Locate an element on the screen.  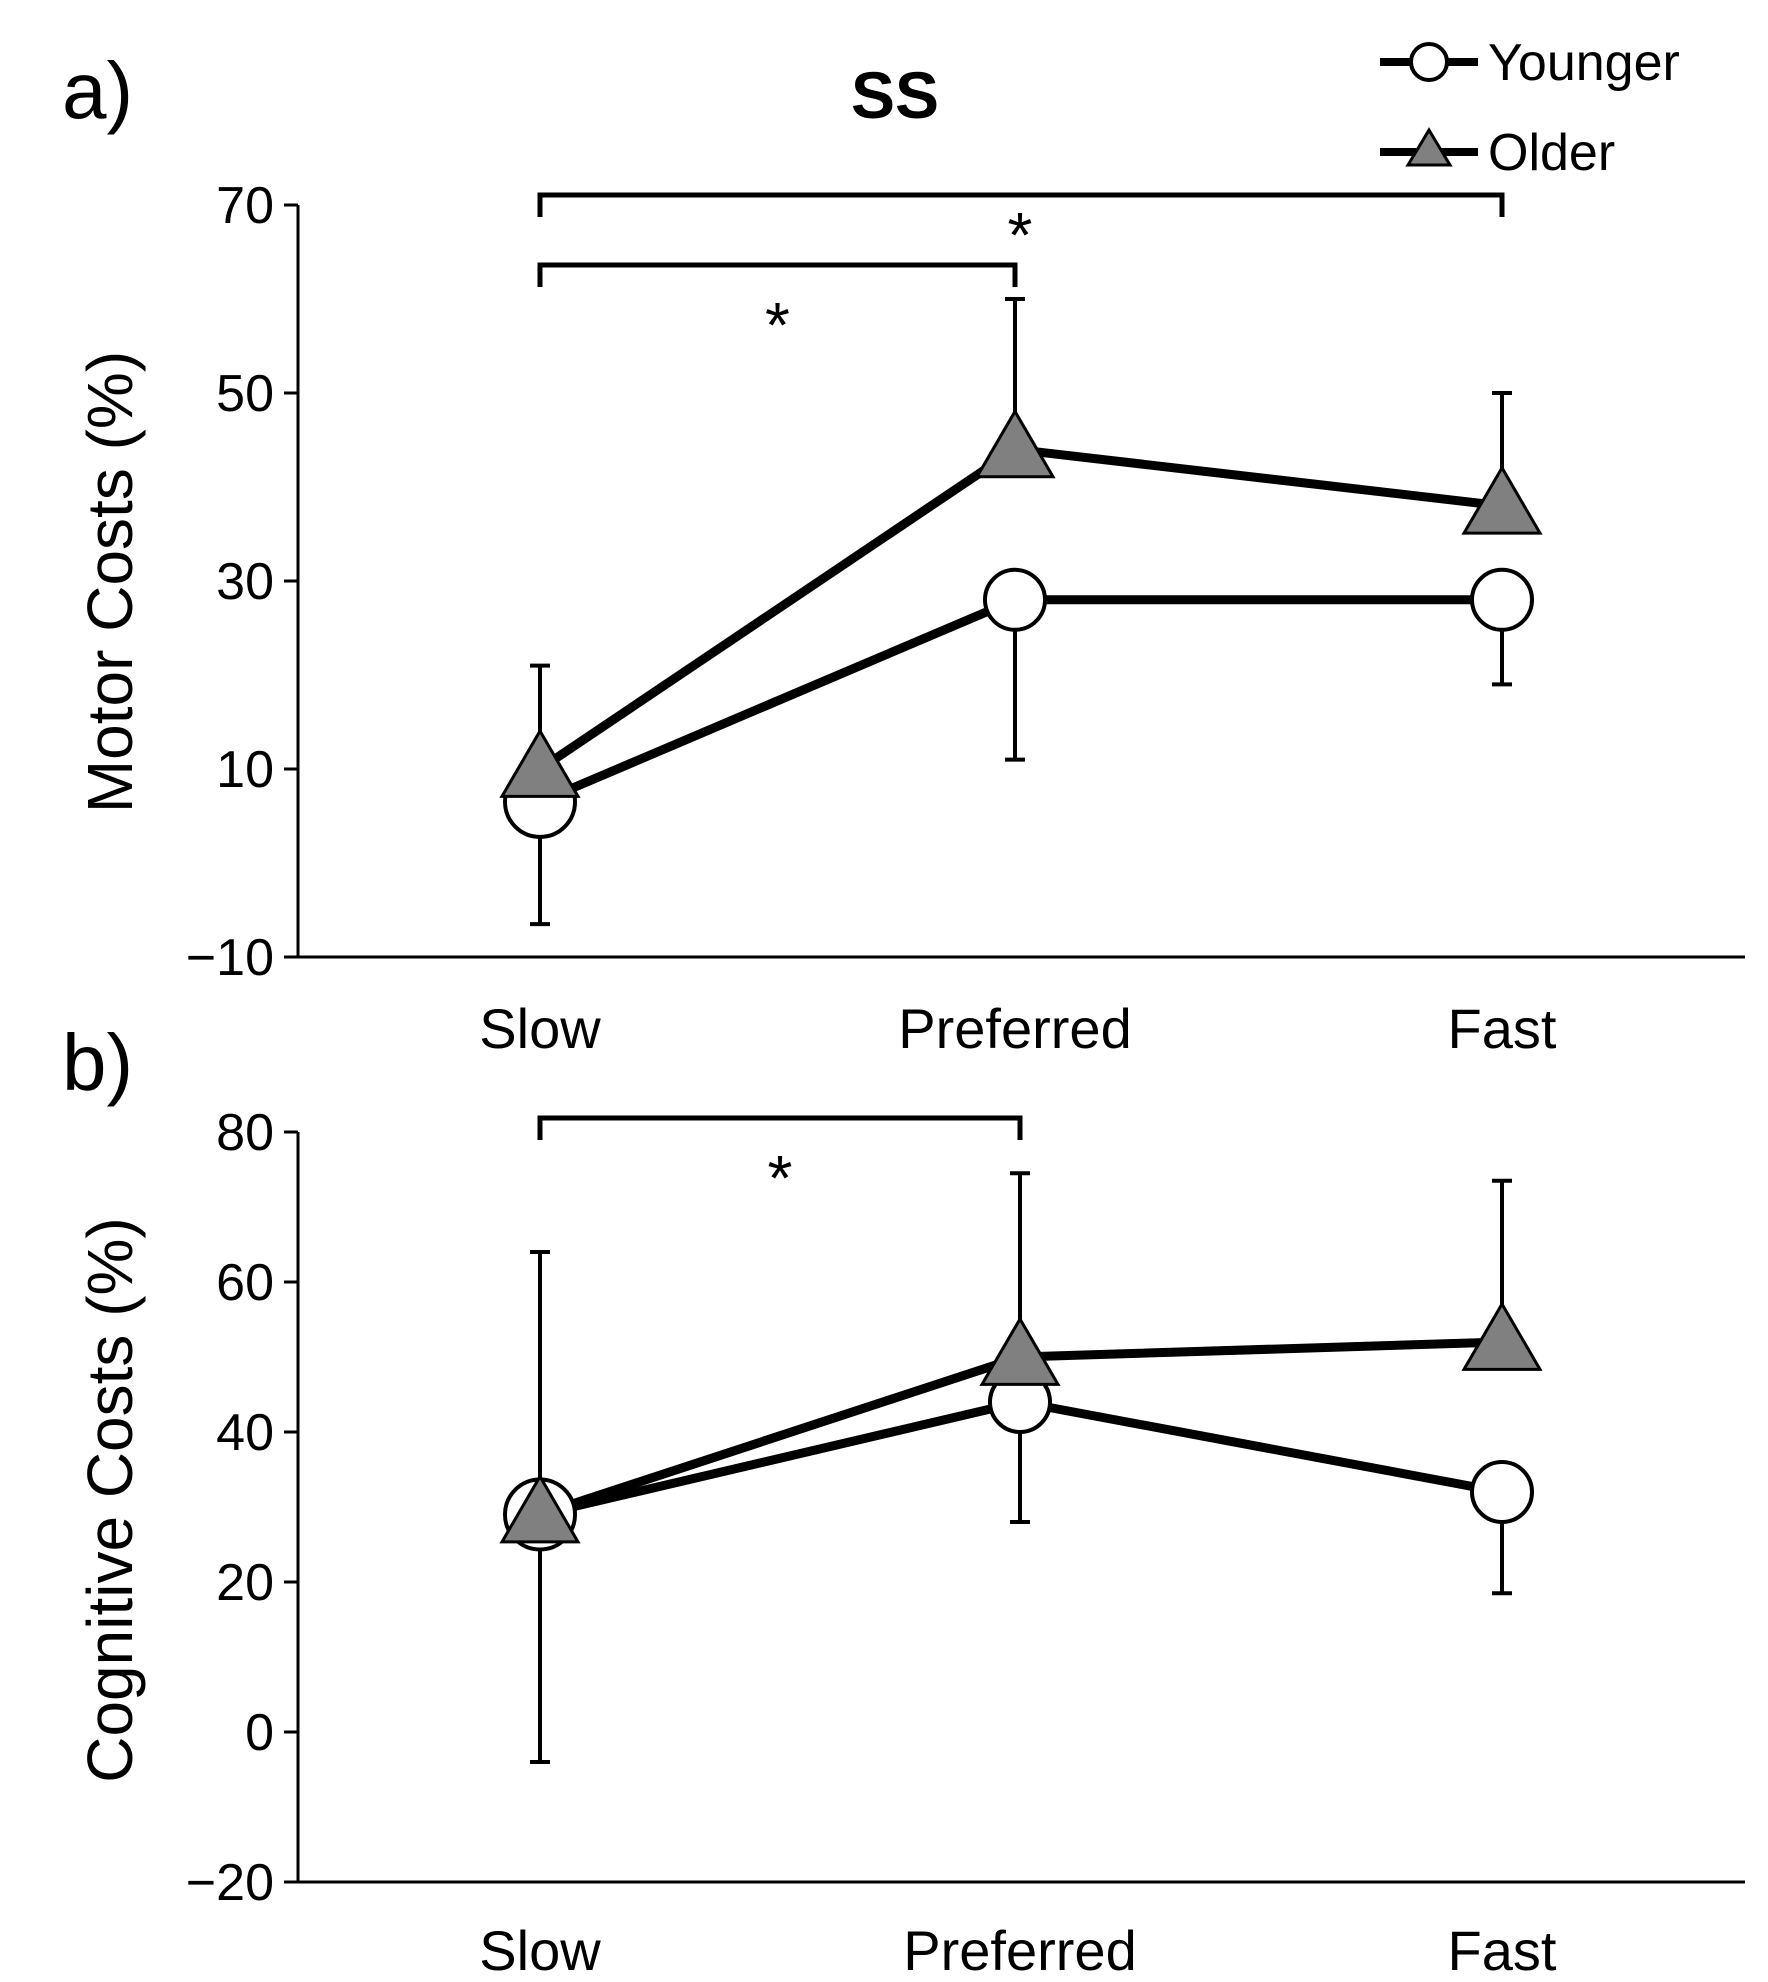
panel-a-y-tick-label: 50 is located at coordinates (245, 394).